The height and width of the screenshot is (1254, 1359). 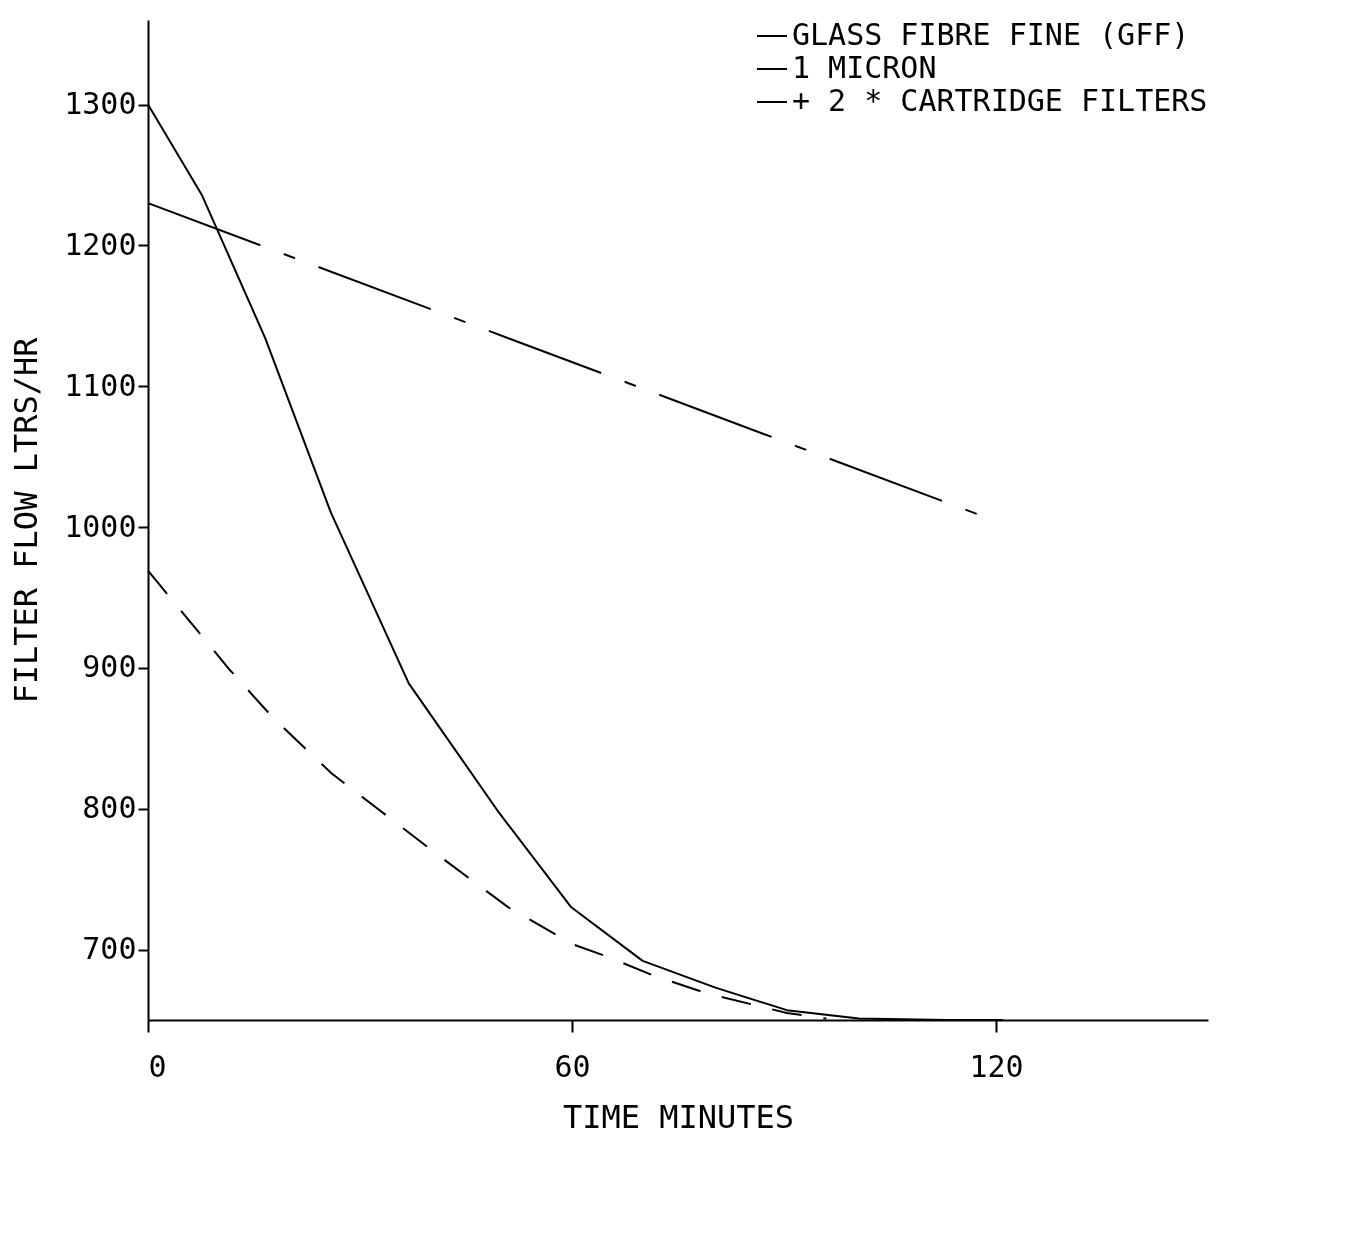 I want to click on y-tick-label: 900, so click(x=109, y=667).